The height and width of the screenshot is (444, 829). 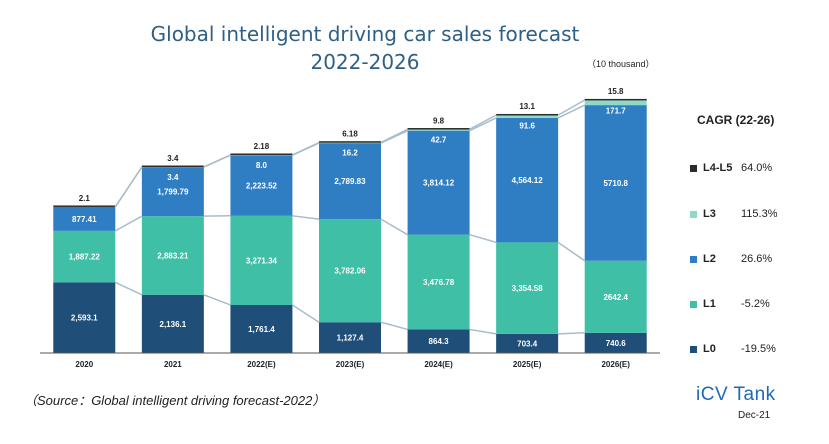 I want to click on legend-cagr-value: 26.6%, so click(x=757, y=259).